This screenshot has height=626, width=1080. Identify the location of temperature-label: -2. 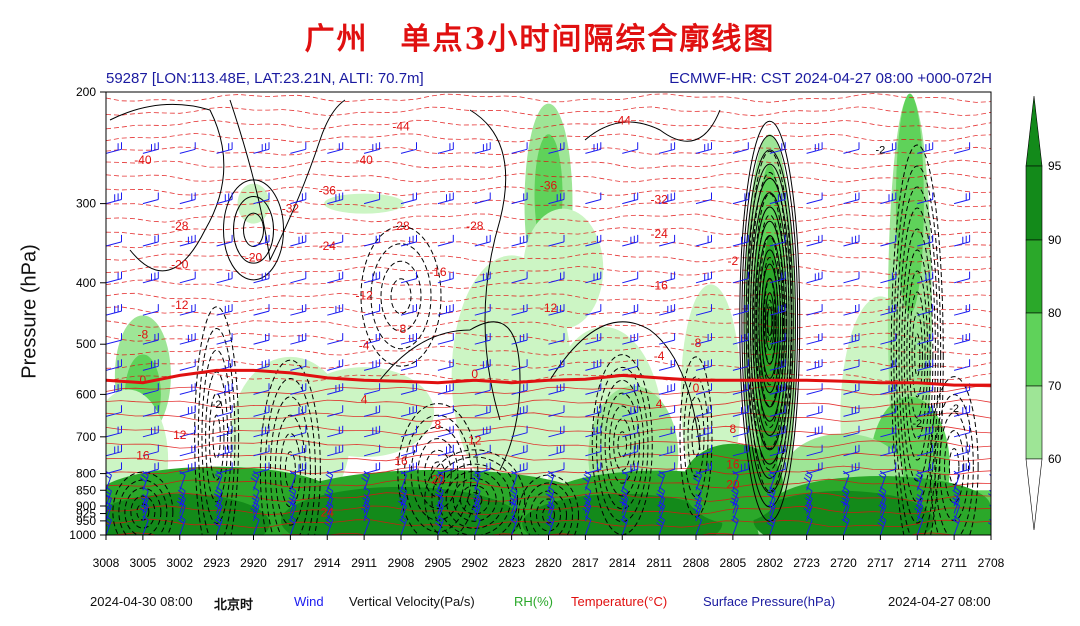
(733, 261).